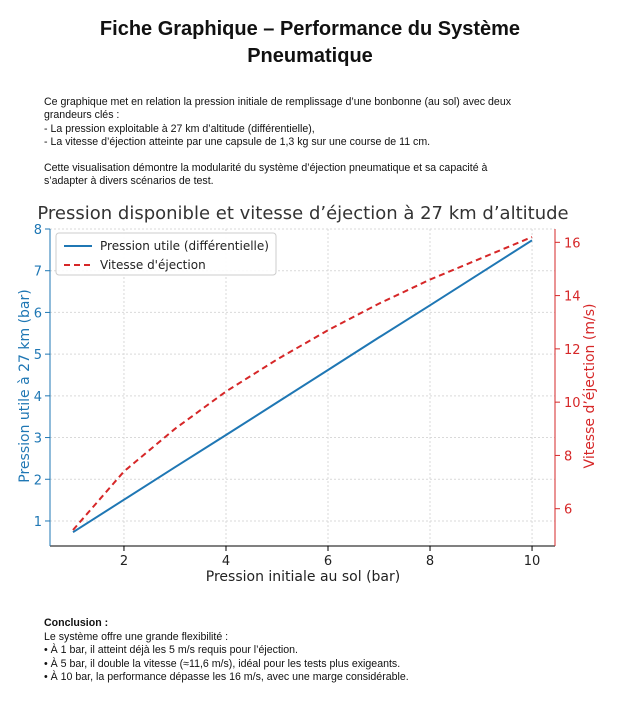  What do you see at coordinates (38, 355) in the screenshot?
I see `y-left-tick-label: 5` at bounding box center [38, 355].